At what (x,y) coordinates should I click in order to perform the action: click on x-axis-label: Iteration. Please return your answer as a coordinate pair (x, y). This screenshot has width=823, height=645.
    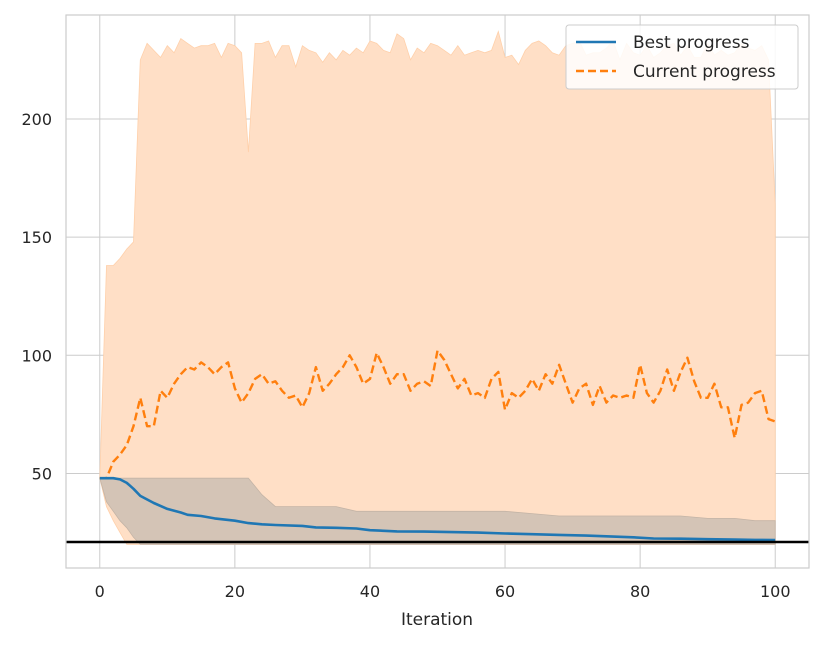
    Looking at the image, I should click on (437, 620).